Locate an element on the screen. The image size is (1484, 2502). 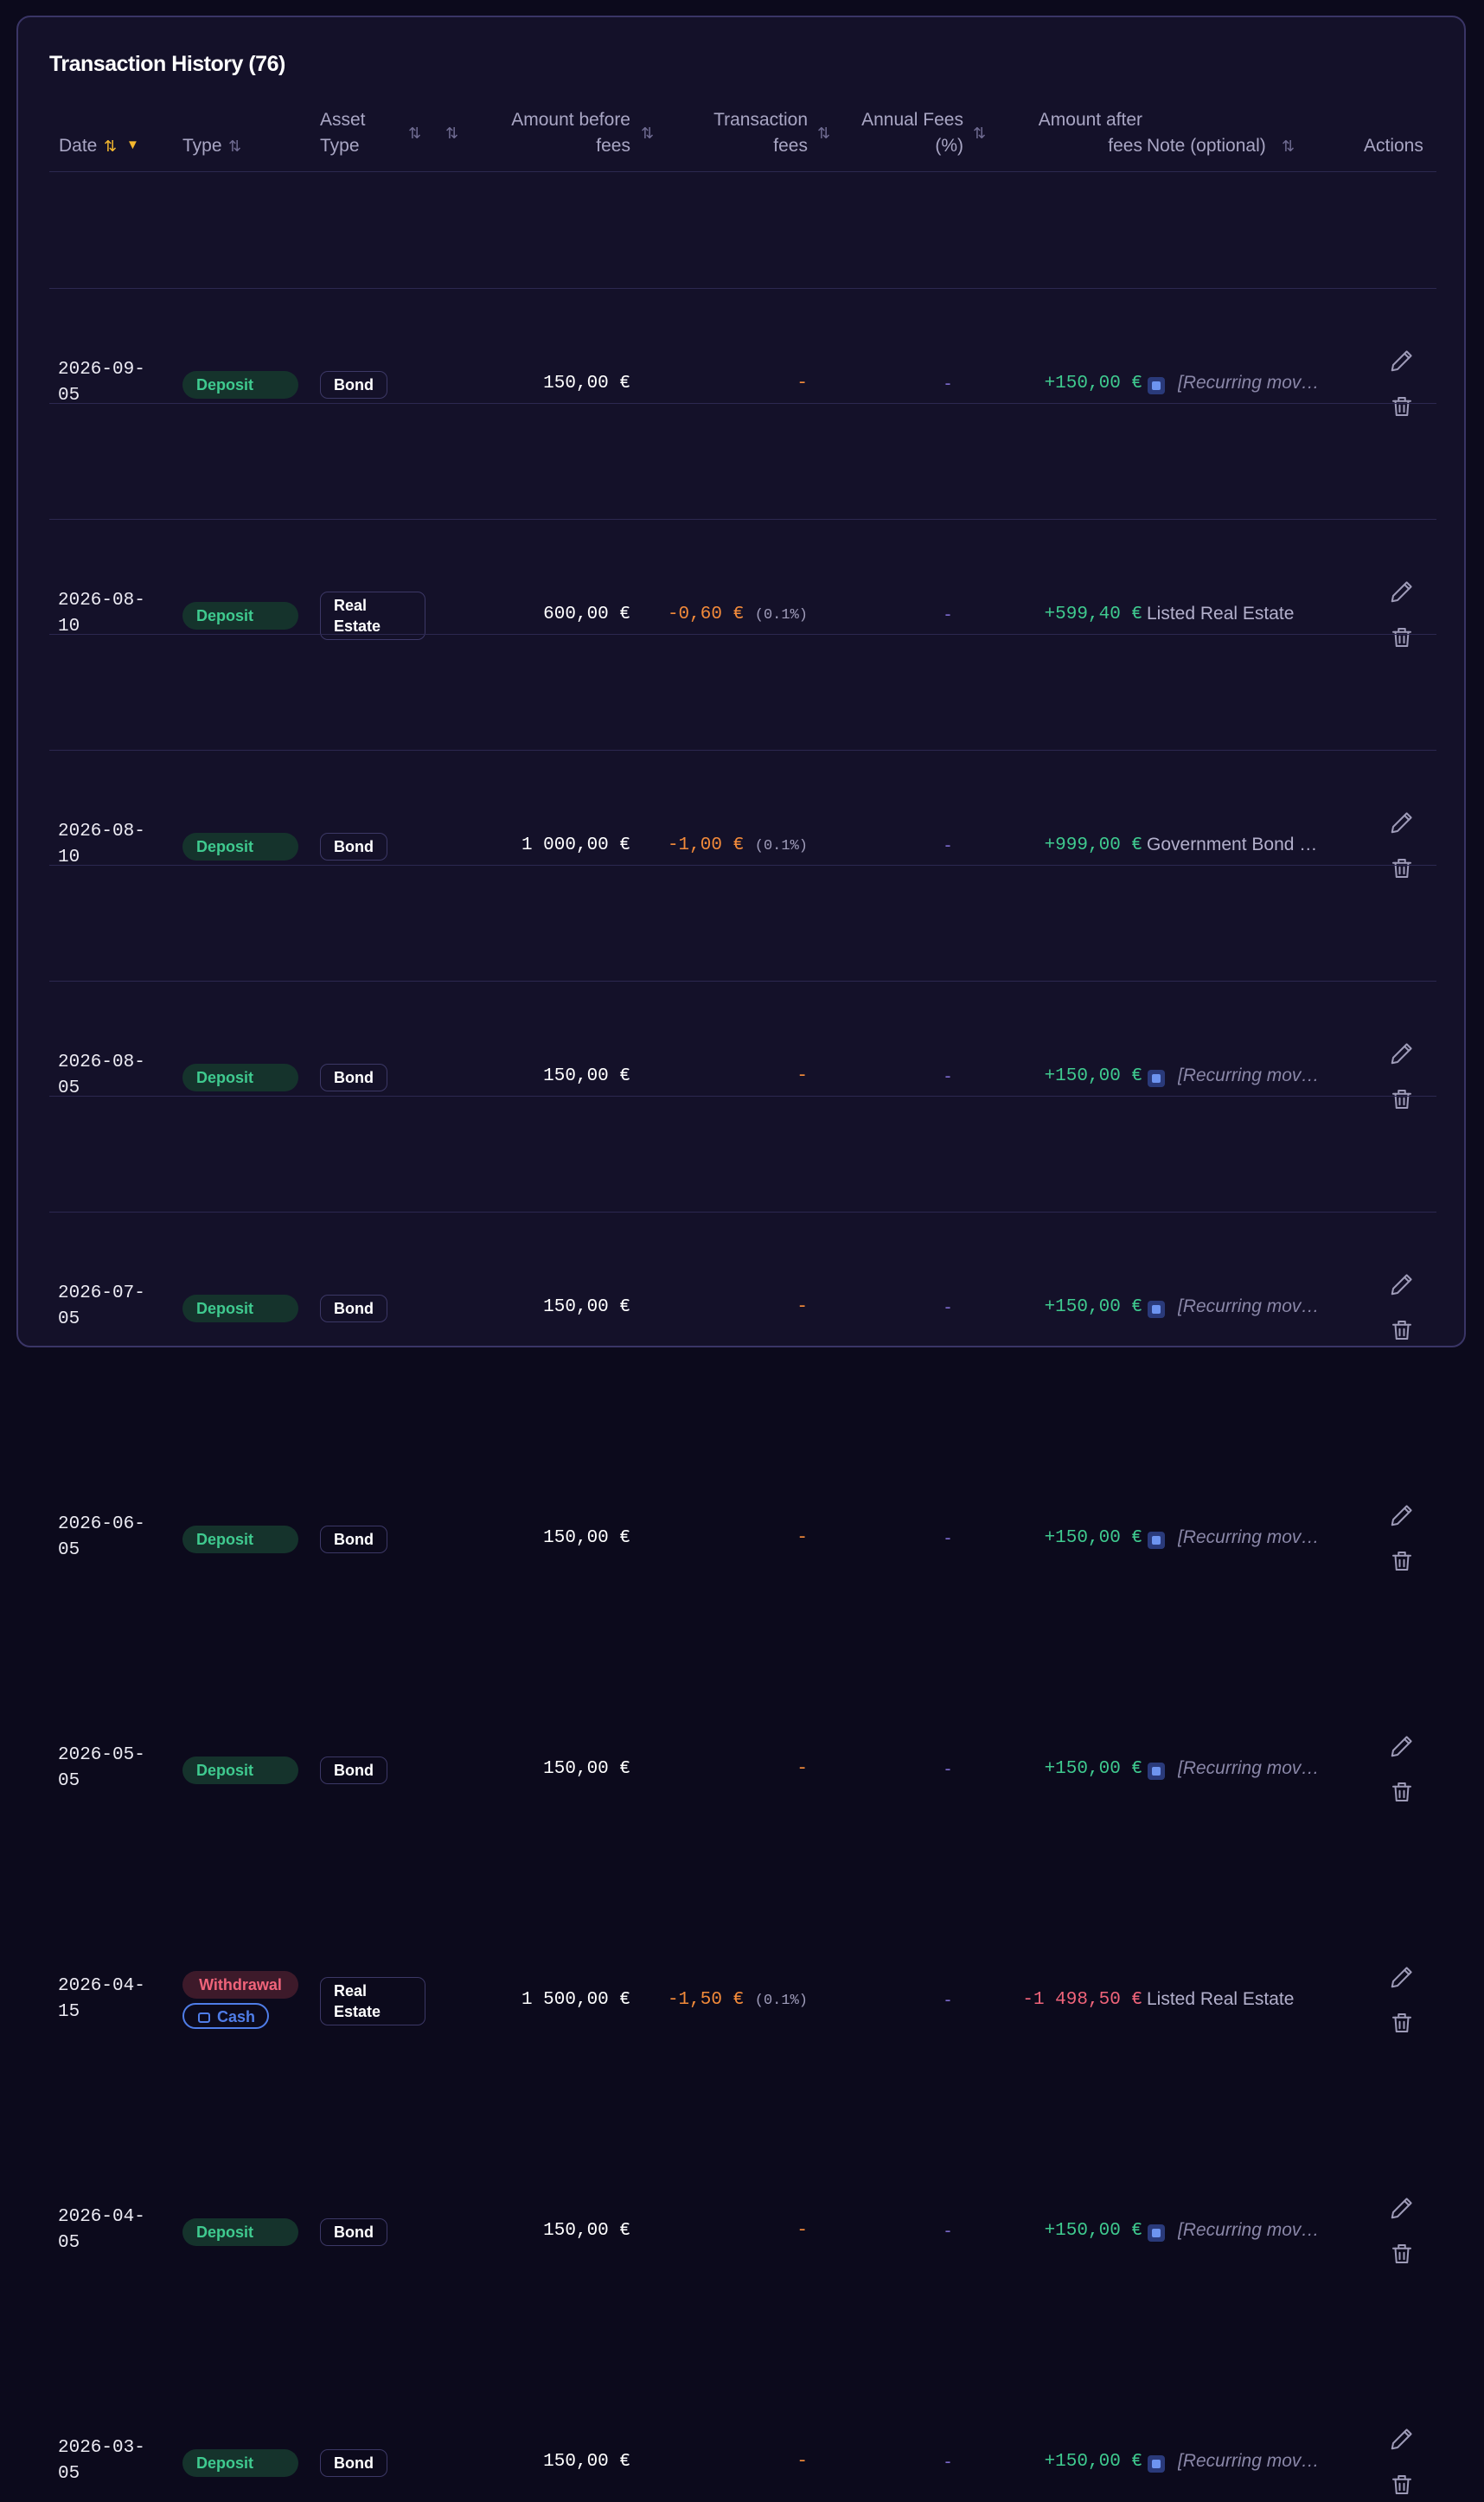
header-annual-fees-line2: (%) is located at coordinates (949, 146).